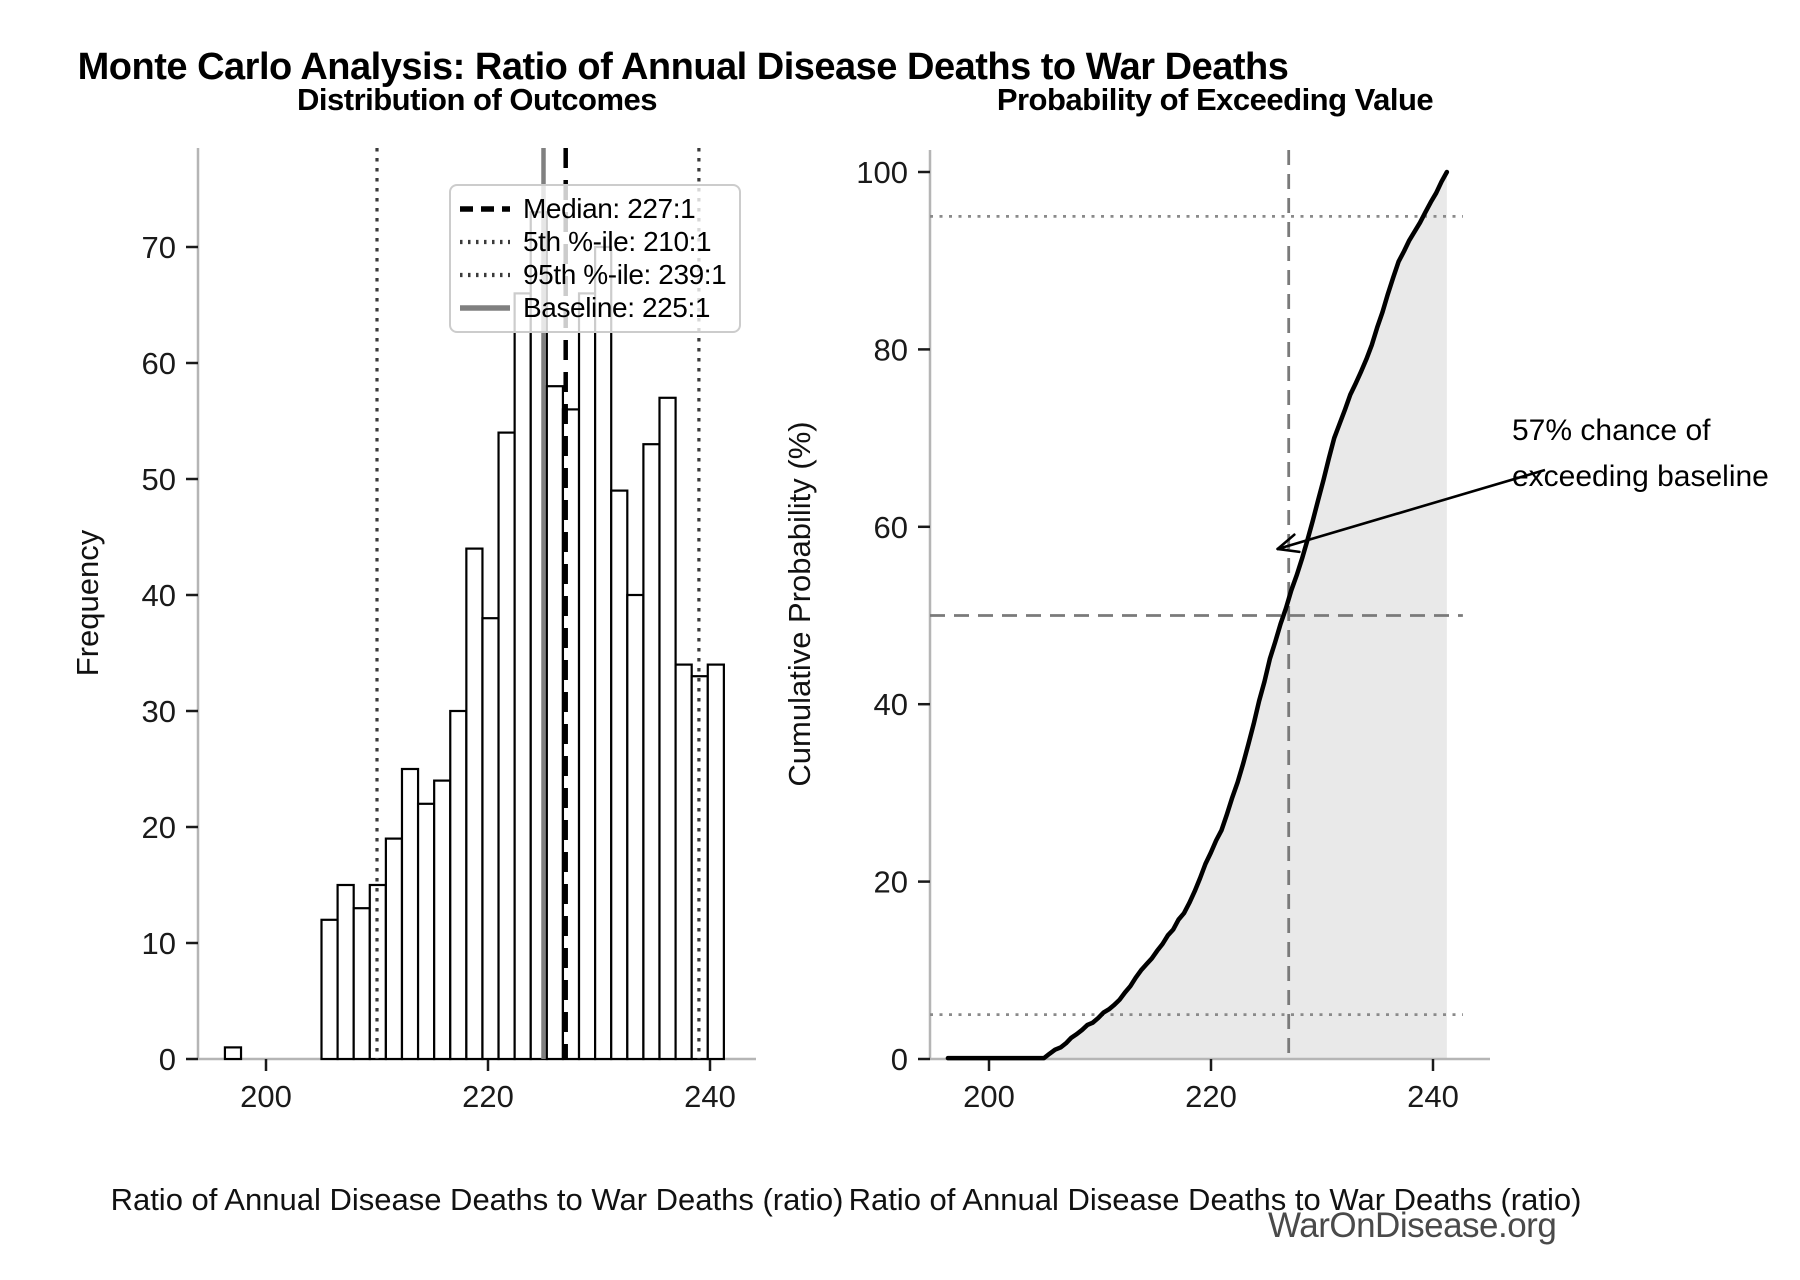  What do you see at coordinates (710, 1096) in the screenshot?
I see `histogram-x-tick-label: 240` at bounding box center [710, 1096].